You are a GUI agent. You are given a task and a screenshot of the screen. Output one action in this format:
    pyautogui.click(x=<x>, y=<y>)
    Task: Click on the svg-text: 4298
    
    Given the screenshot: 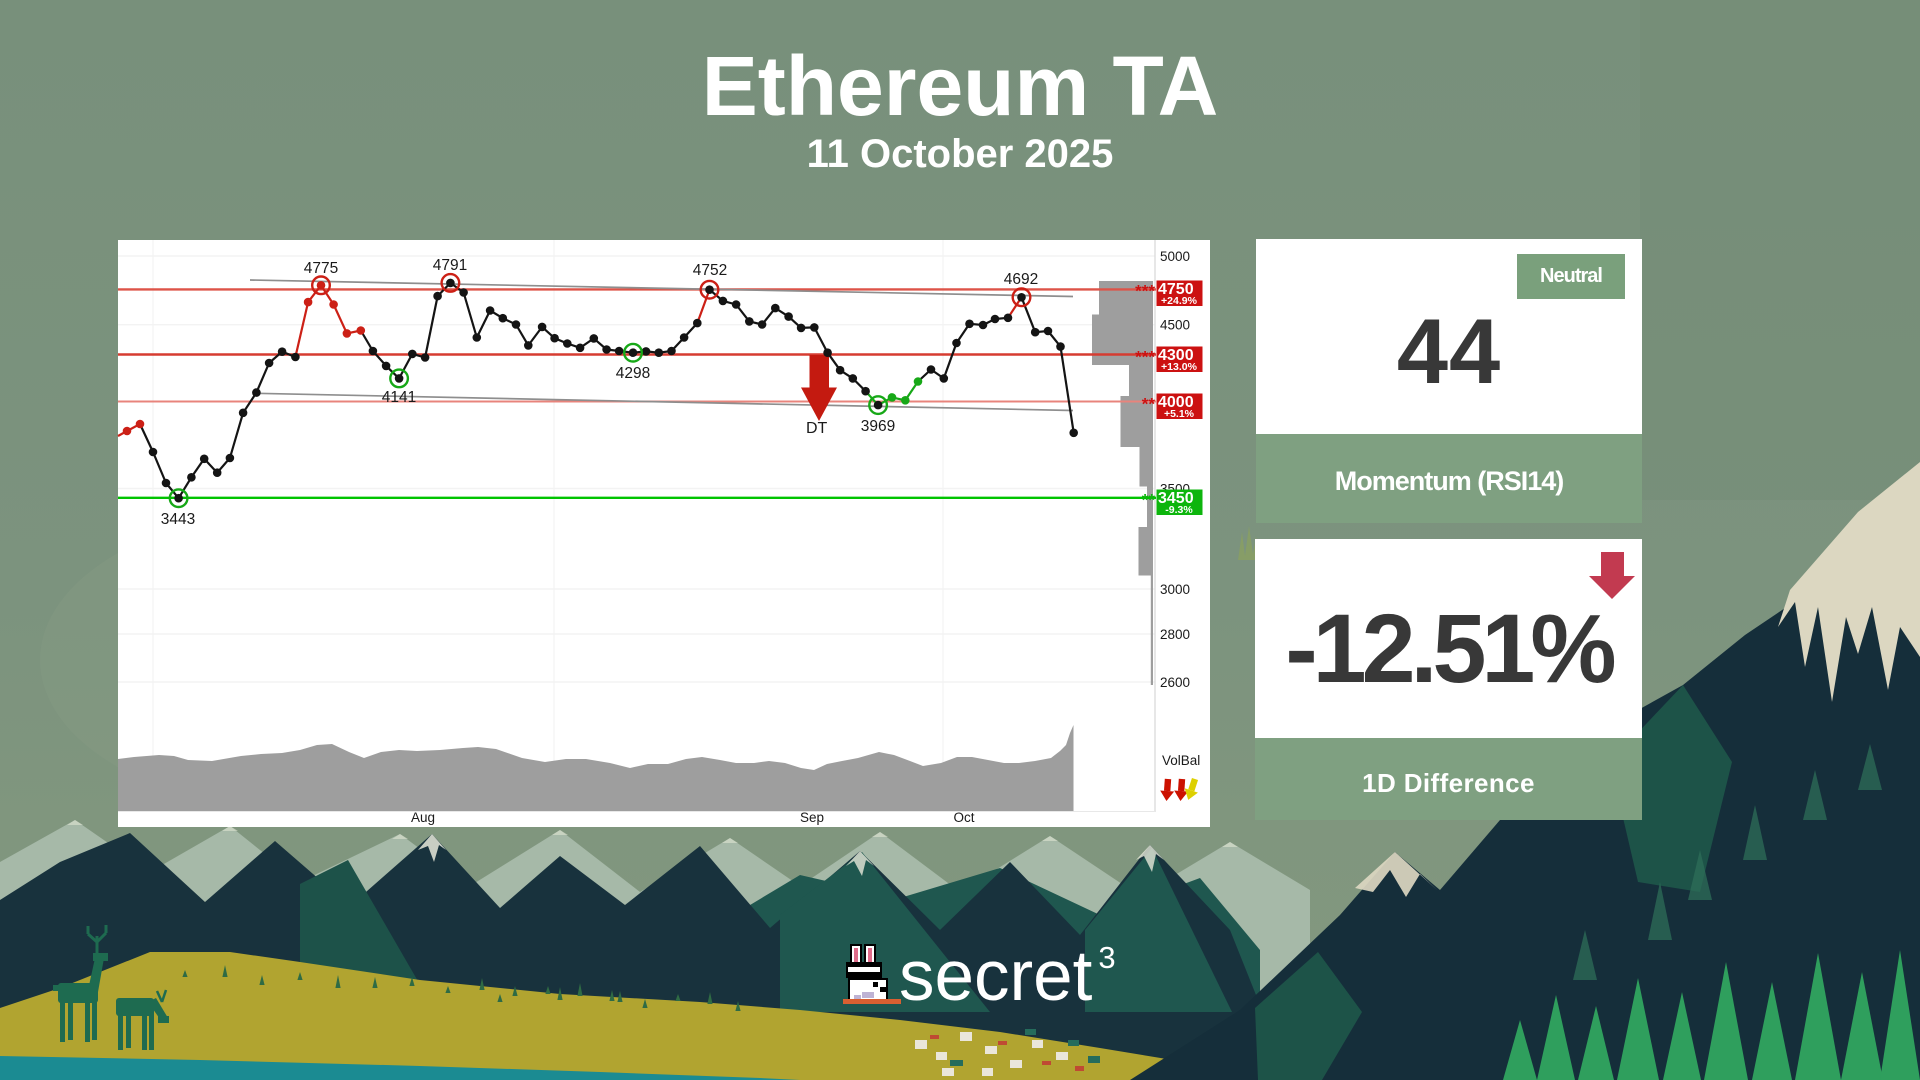 What is the action you would take?
    pyautogui.click(x=633, y=373)
    